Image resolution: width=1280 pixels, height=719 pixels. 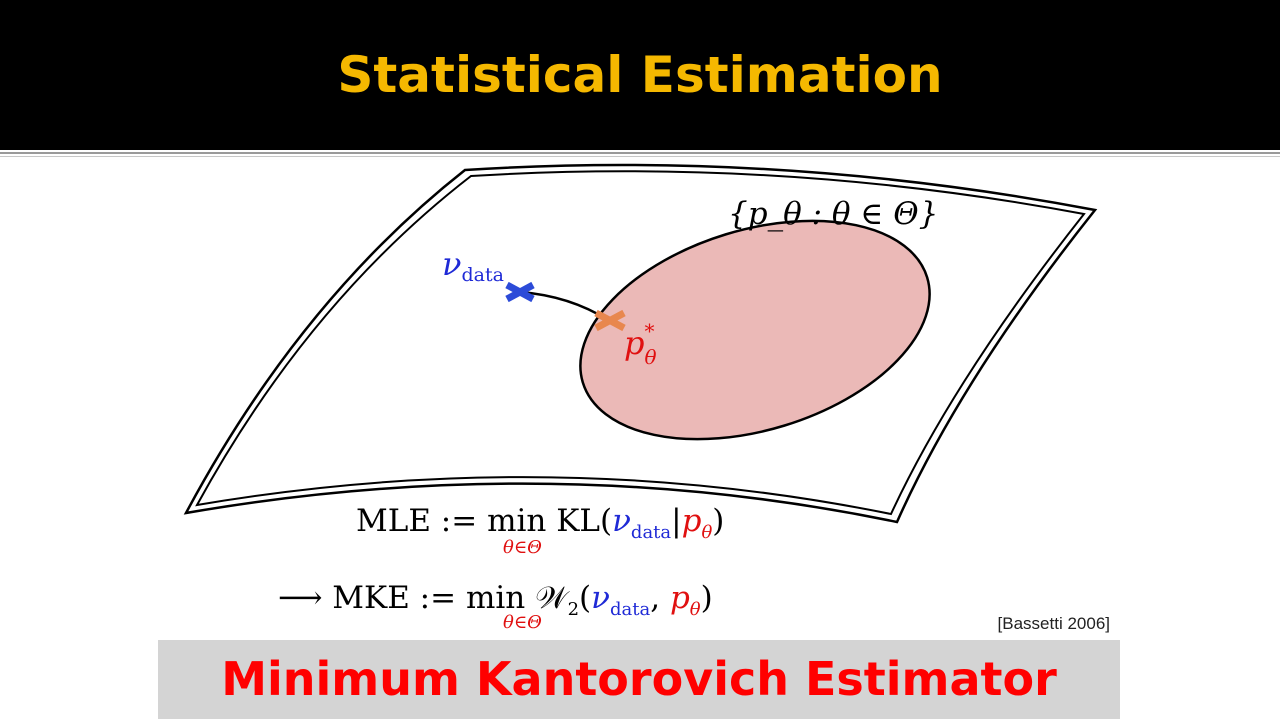 What do you see at coordinates (640, 153) in the screenshot?
I see `title-underline` at bounding box center [640, 153].